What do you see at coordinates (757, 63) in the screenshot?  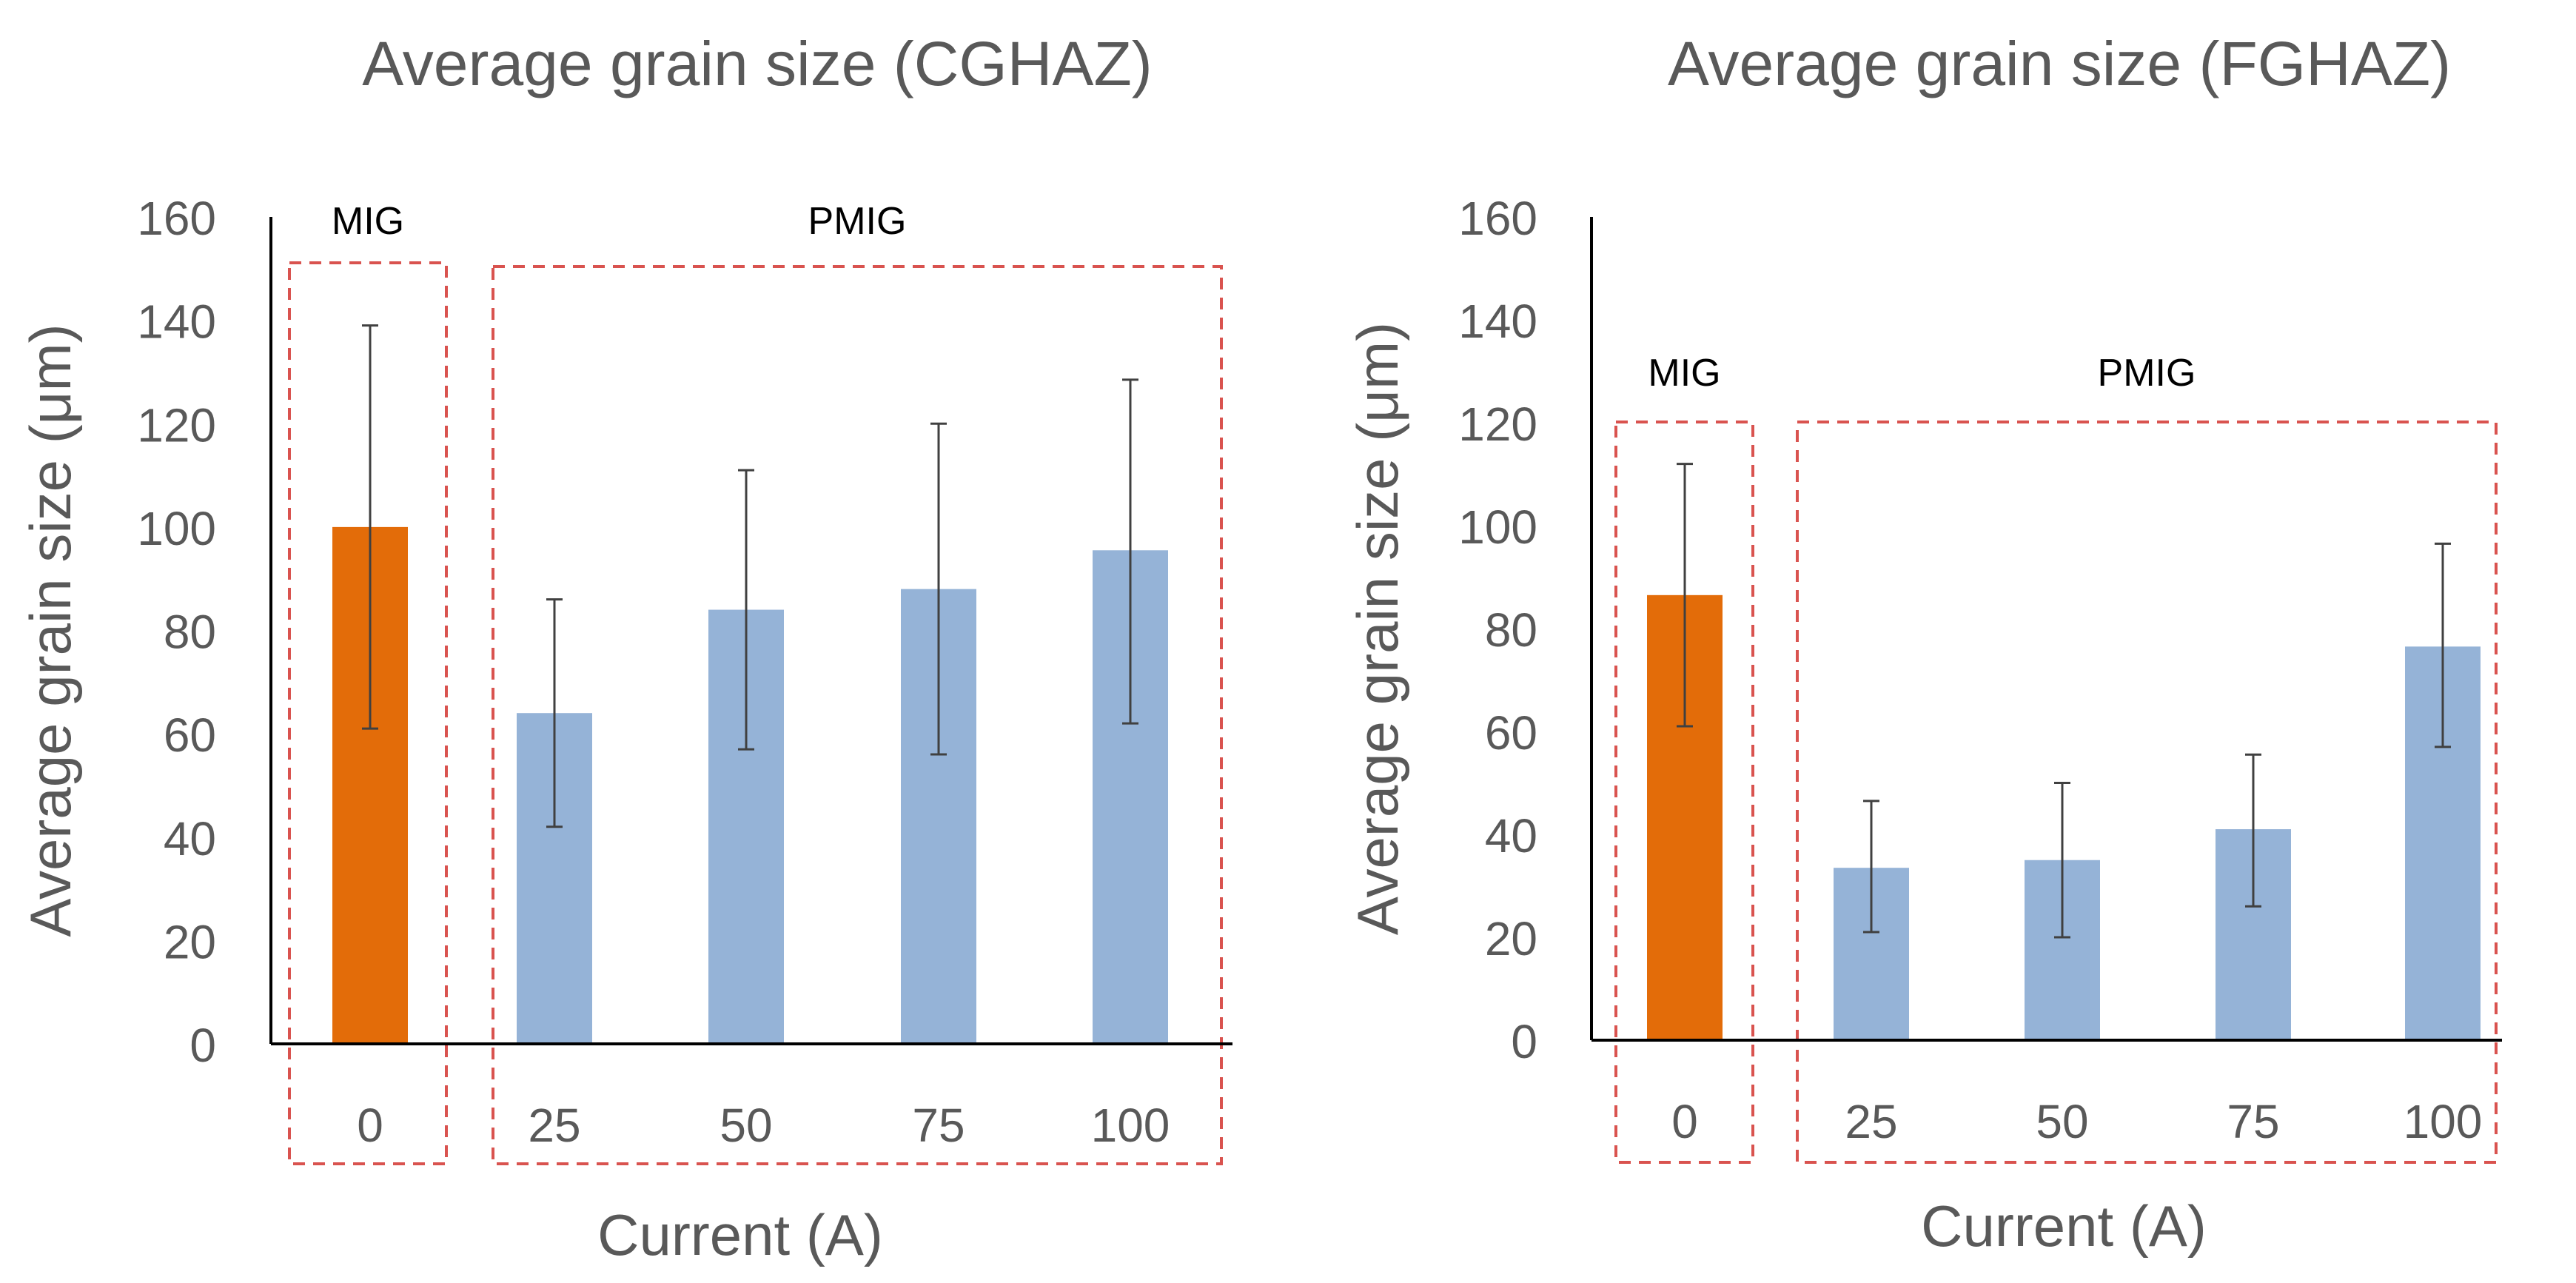 I see `chart-title: Average grain size (CGHAZ)` at bounding box center [757, 63].